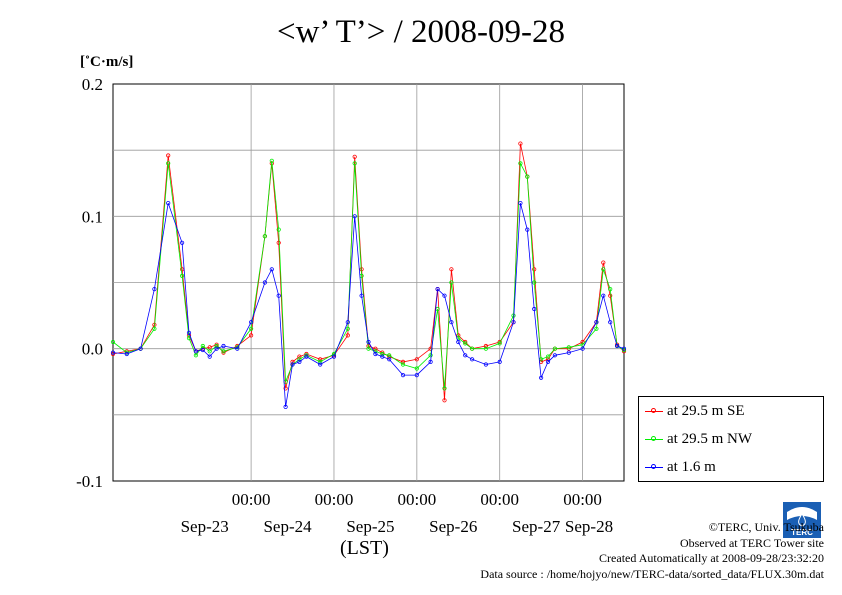 Image resolution: width=842 pixels, height=595 pixels. What do you see at coordinates (364, 548) in the screenshot?
I see `x-axis-label: (LST)` at bounding box center [364, 548].